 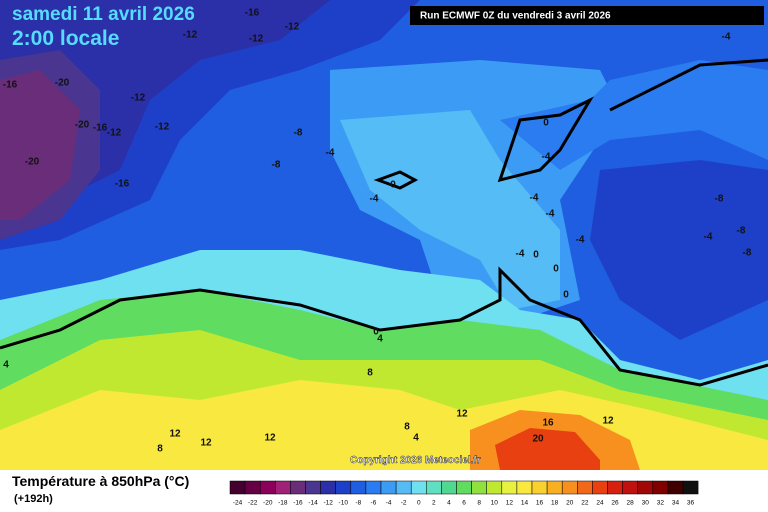 I want to click on scale-label: -2, so click(x=404, y=503).